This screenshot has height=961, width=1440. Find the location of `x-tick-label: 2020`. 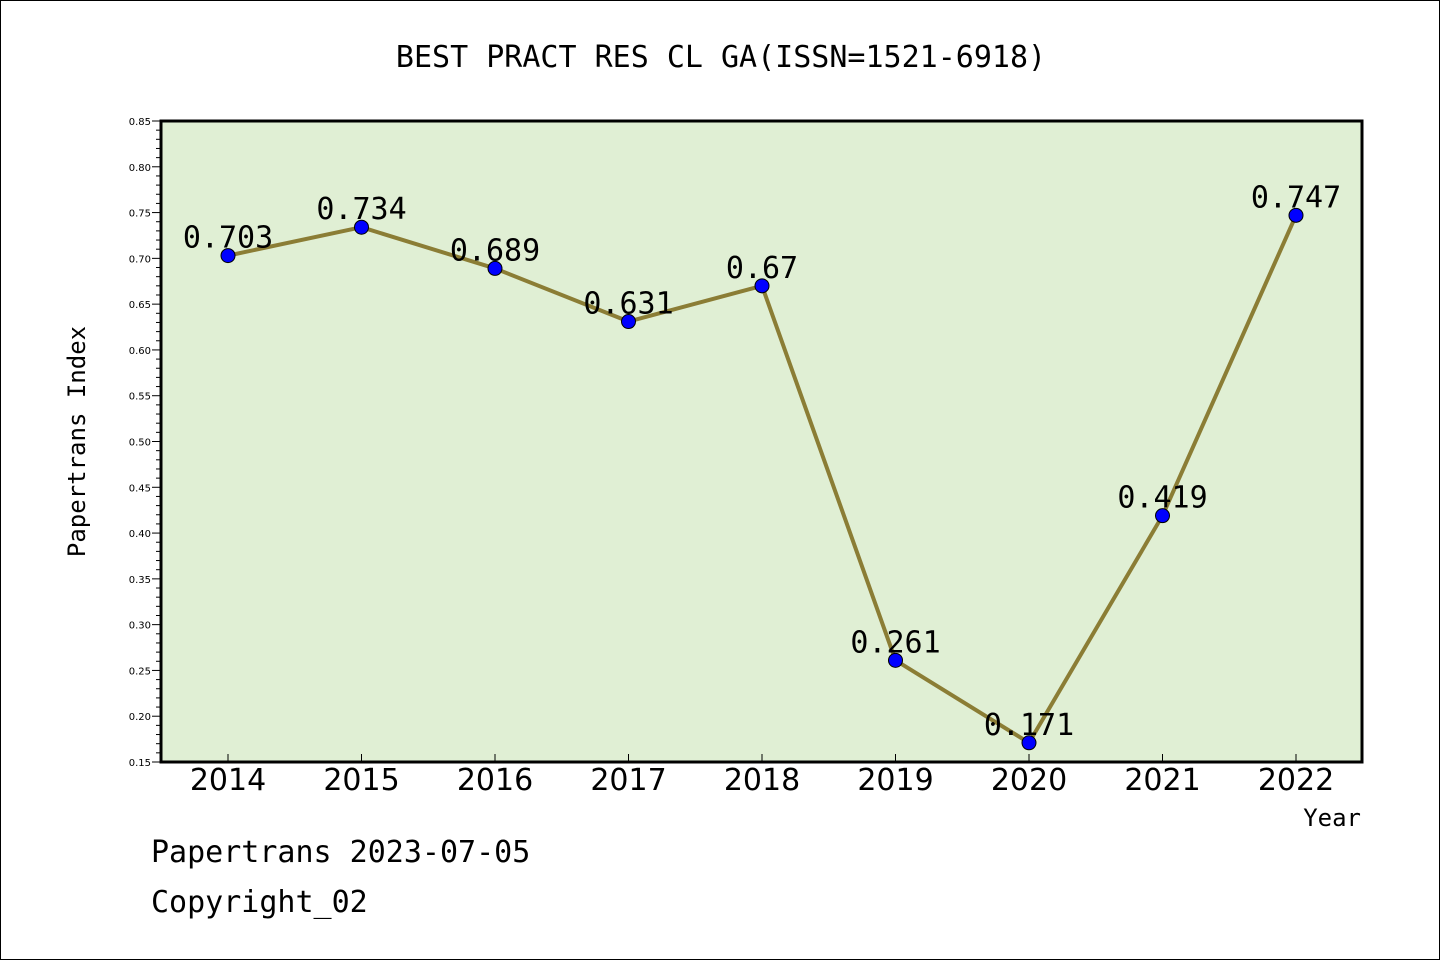

x-tick-label: 2020 is located at coordinates (1029, 780).